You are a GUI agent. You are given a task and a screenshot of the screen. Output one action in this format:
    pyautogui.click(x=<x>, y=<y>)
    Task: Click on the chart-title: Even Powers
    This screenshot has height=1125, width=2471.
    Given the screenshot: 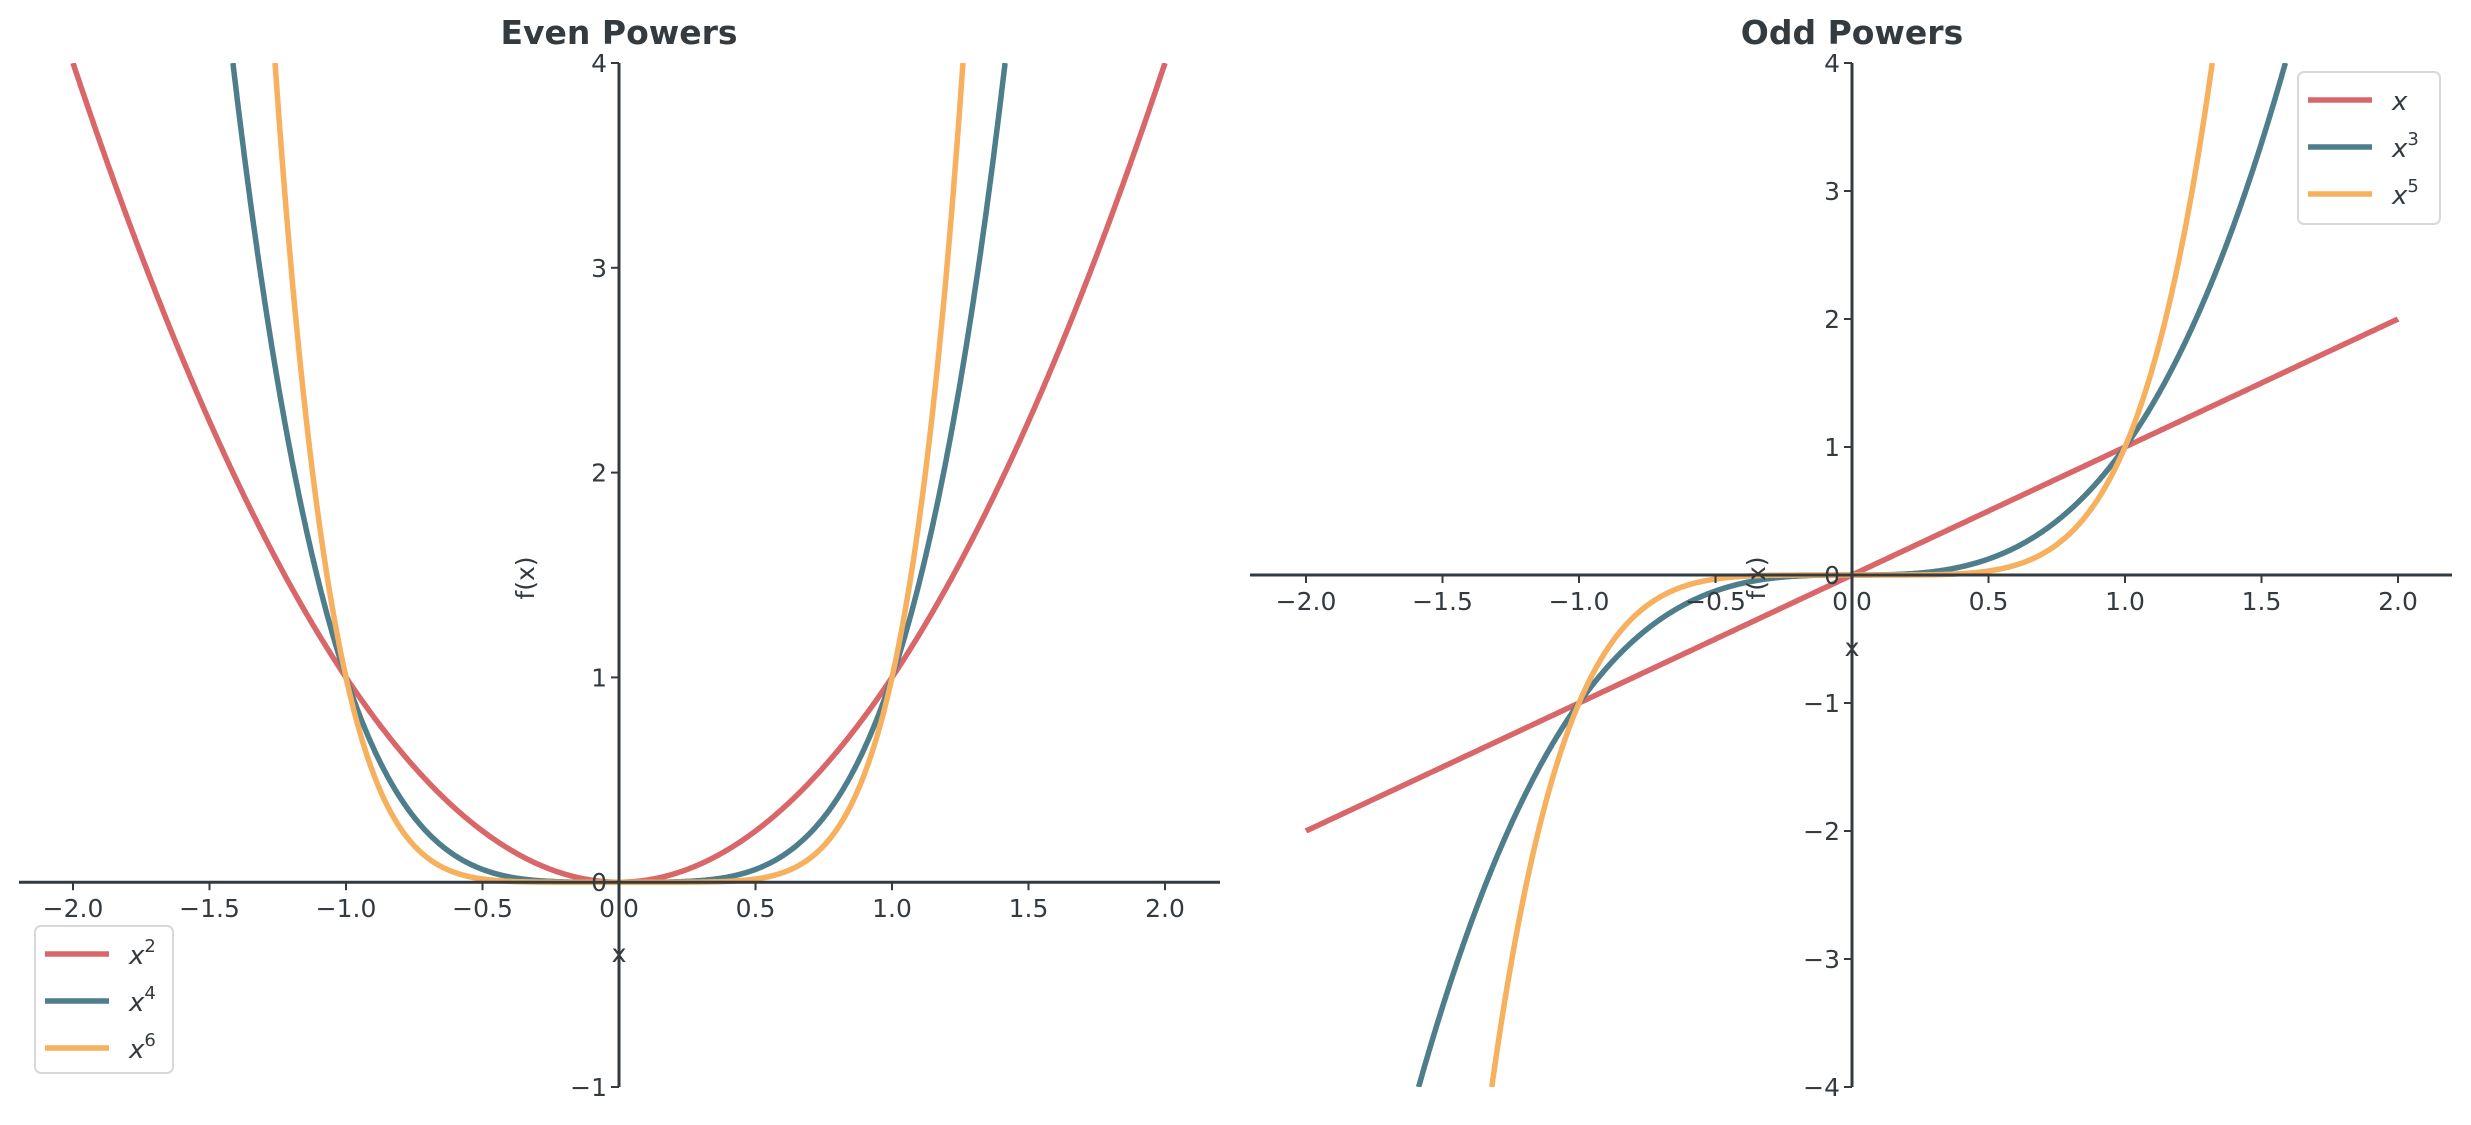 What is the action you would take?
    pyautogui.click(x=618, y=32)
    